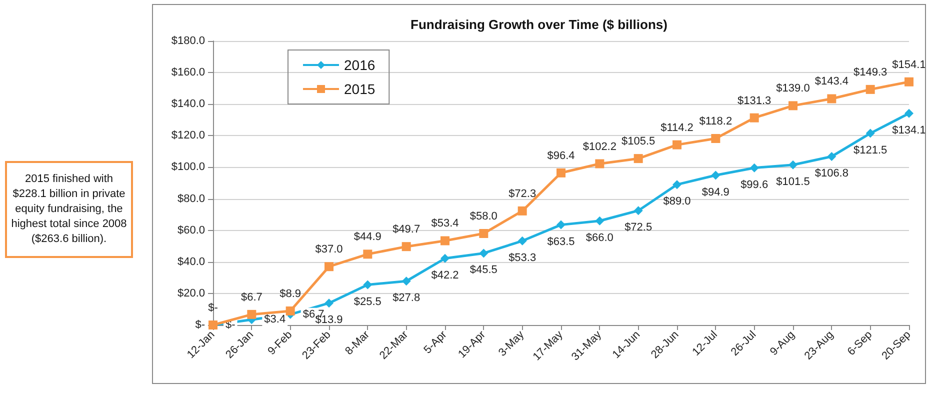 The width and height of the screenshot is (939, 410). What do you see at coordinates (561, 156) in the screenshot?
I see `data-label: $96.4` at bounding box center [561, 156].